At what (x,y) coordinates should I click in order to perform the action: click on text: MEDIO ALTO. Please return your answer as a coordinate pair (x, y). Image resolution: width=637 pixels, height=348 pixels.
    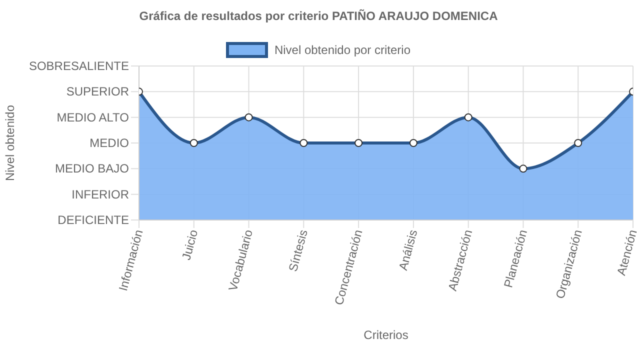
    Looking at the image, I should click on (92, 117).